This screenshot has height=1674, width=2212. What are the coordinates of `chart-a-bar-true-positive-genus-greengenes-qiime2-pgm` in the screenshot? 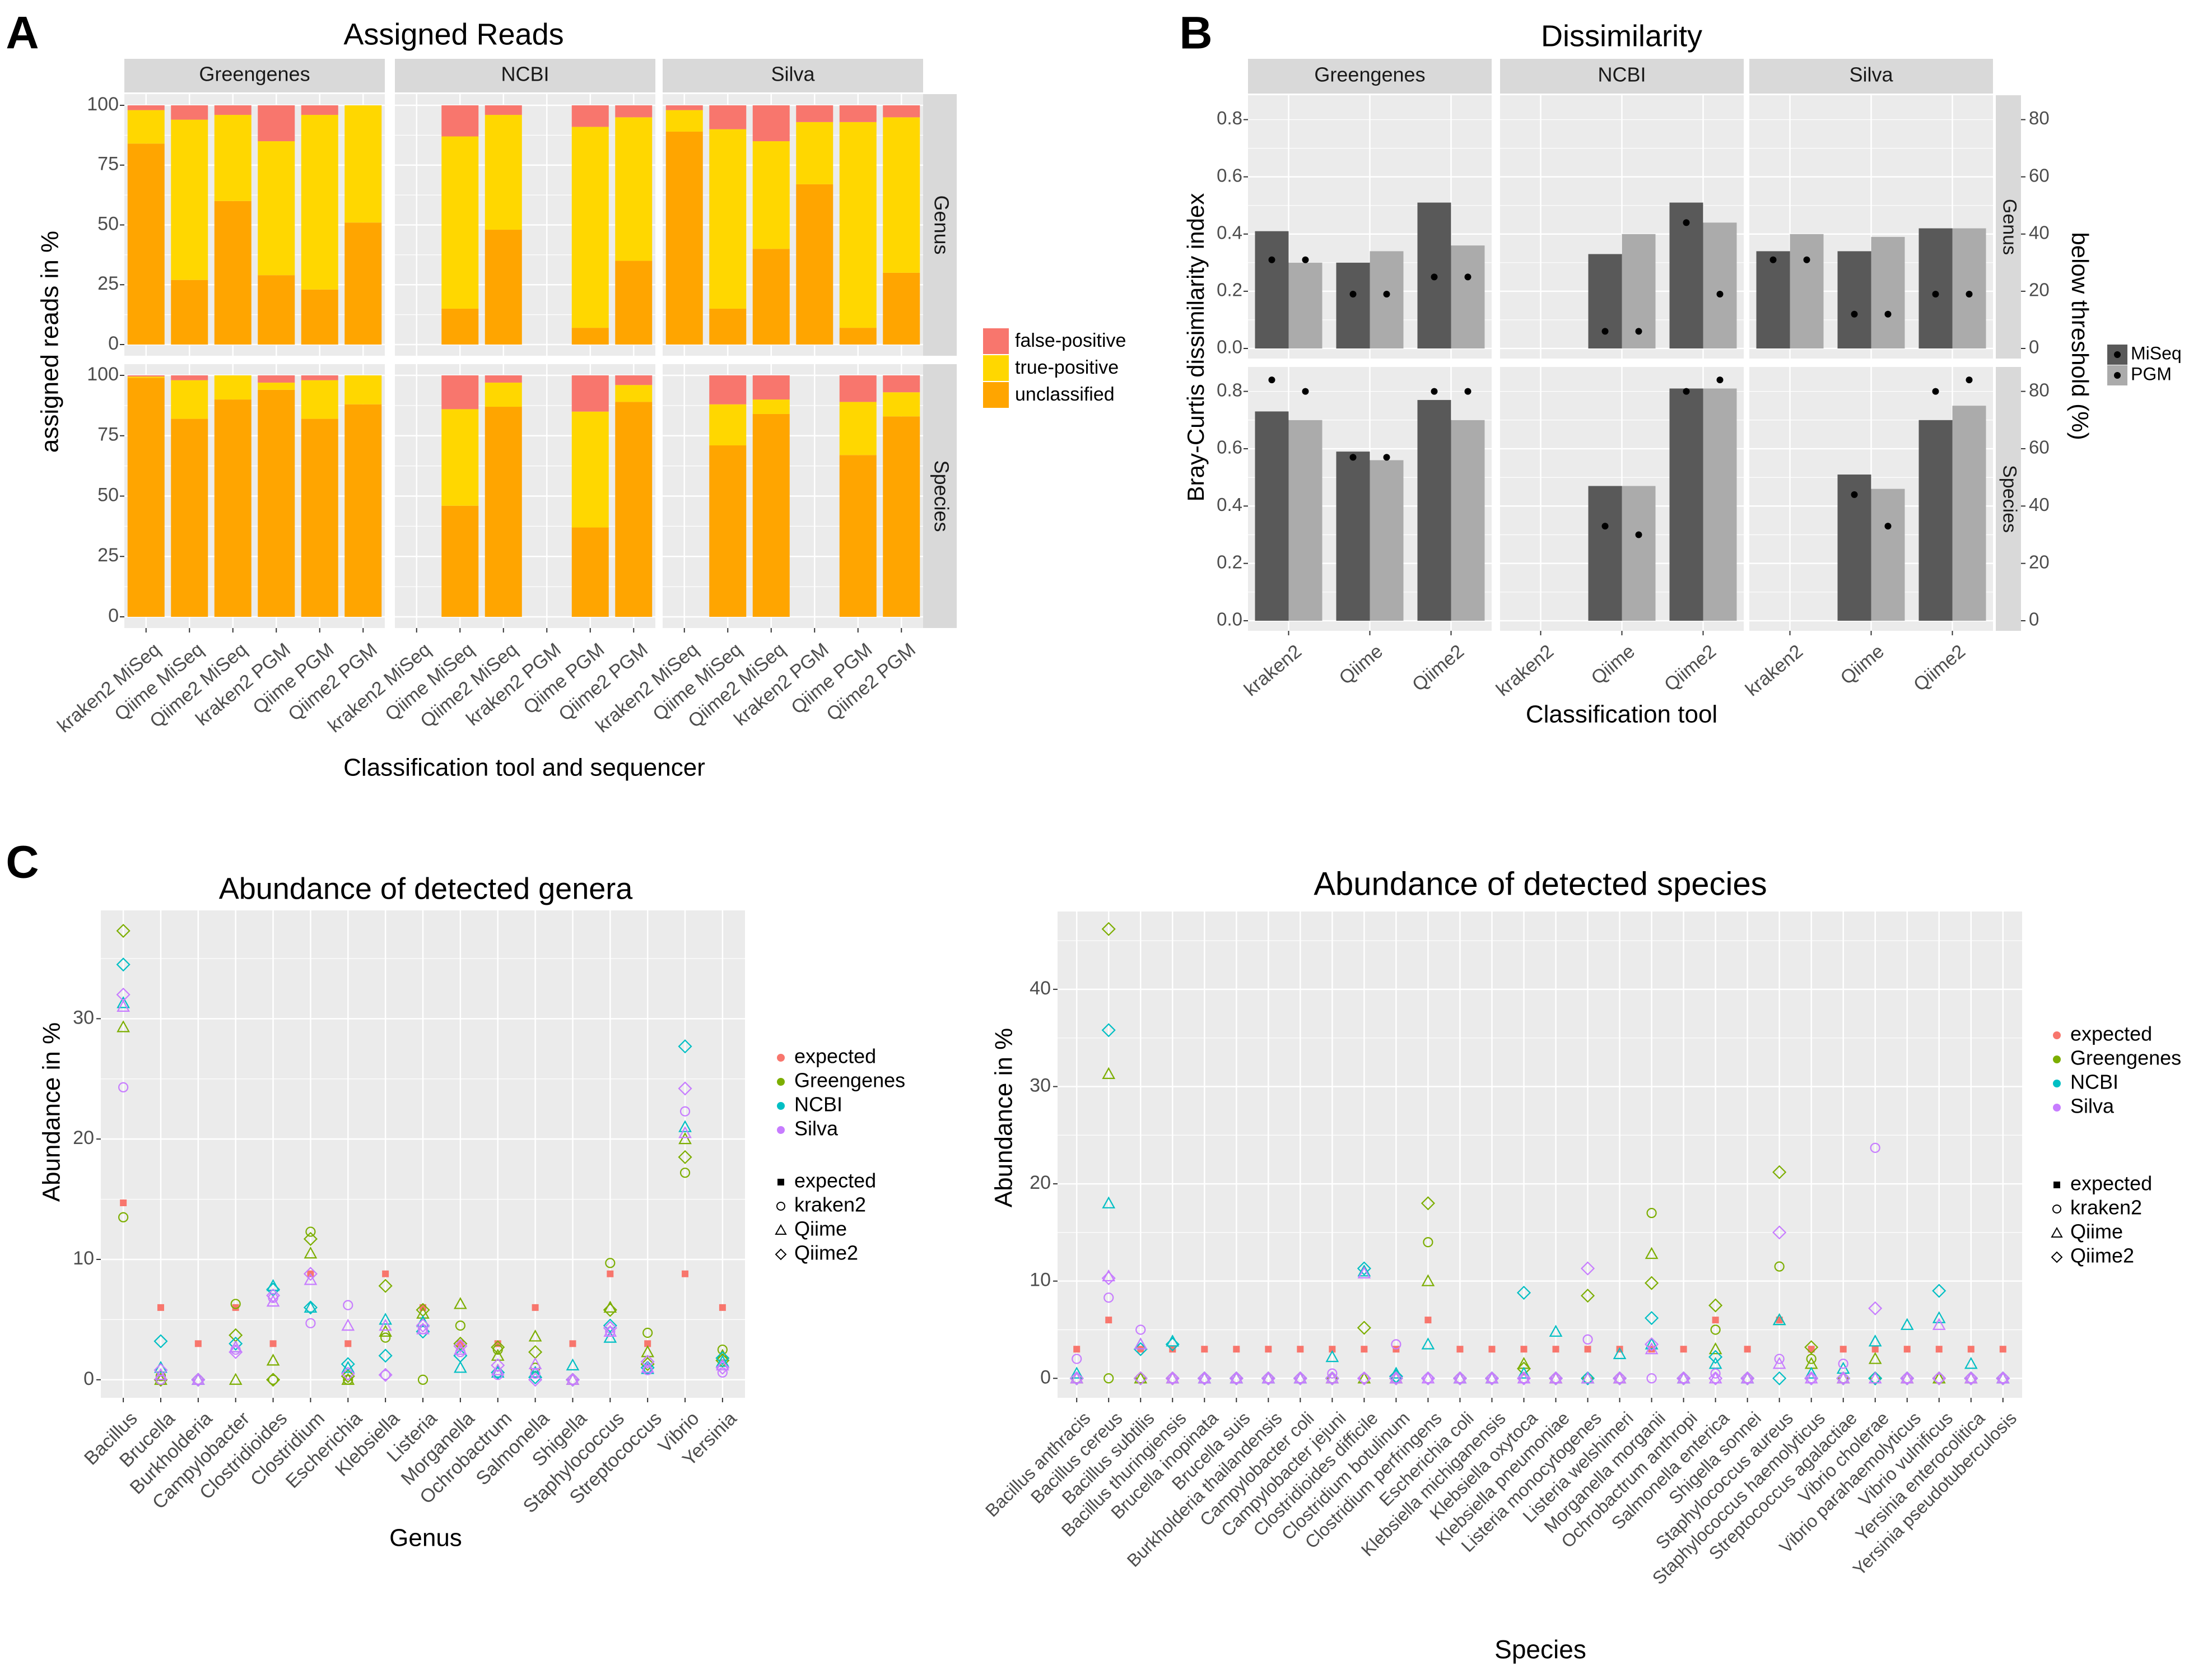 It's located at (363, 164).